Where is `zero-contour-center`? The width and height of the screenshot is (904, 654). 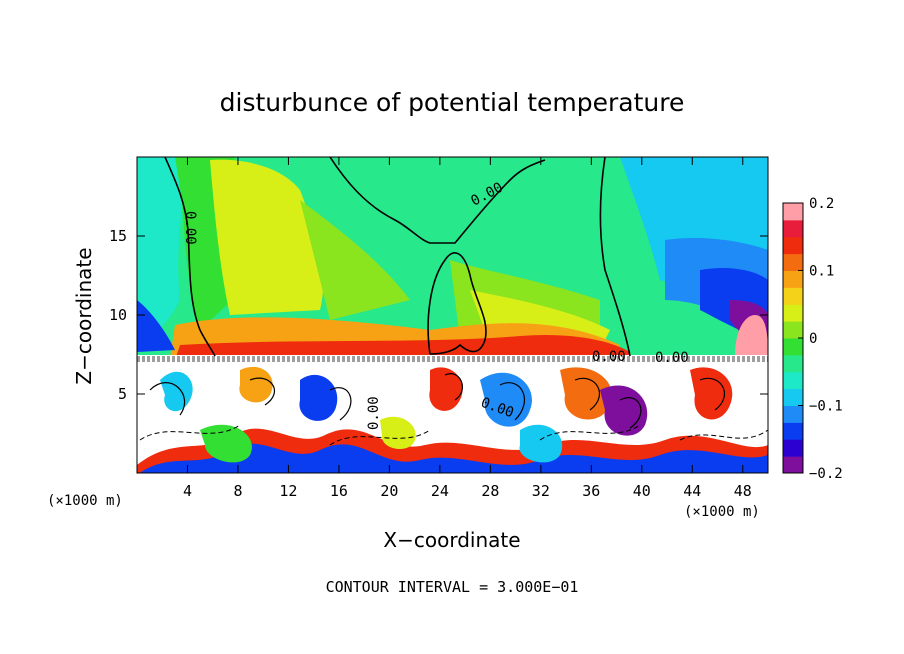
zero-contour-center is located at coordinates (437, 200).